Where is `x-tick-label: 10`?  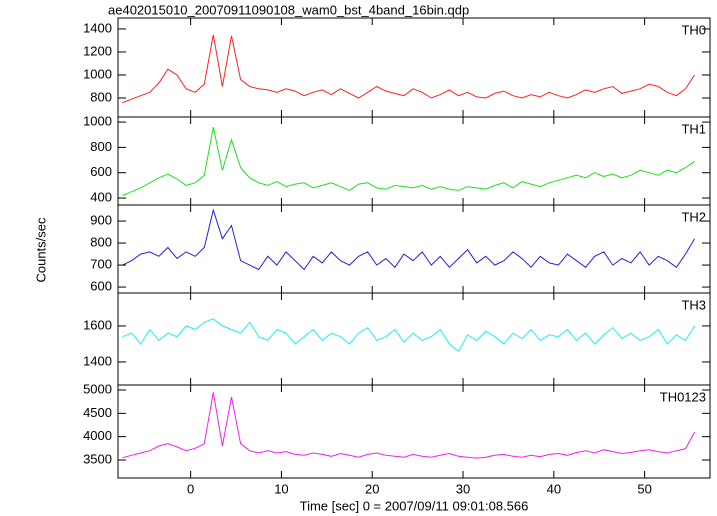
x-tick-label: 10 is located at coordinates (281, 488).